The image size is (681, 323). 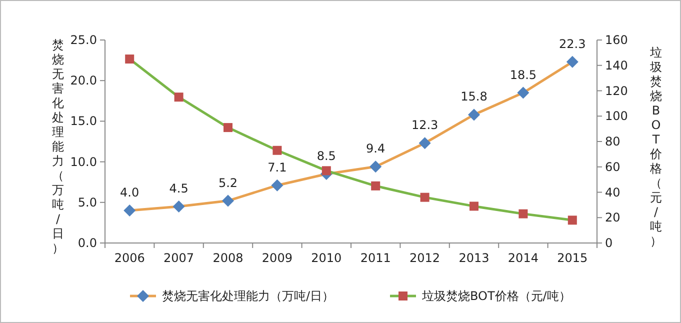 What do you see at coordinates (375, 258) in the screenshot?
I see `x-tick-label: 2011` at bounding box center [375, 258].